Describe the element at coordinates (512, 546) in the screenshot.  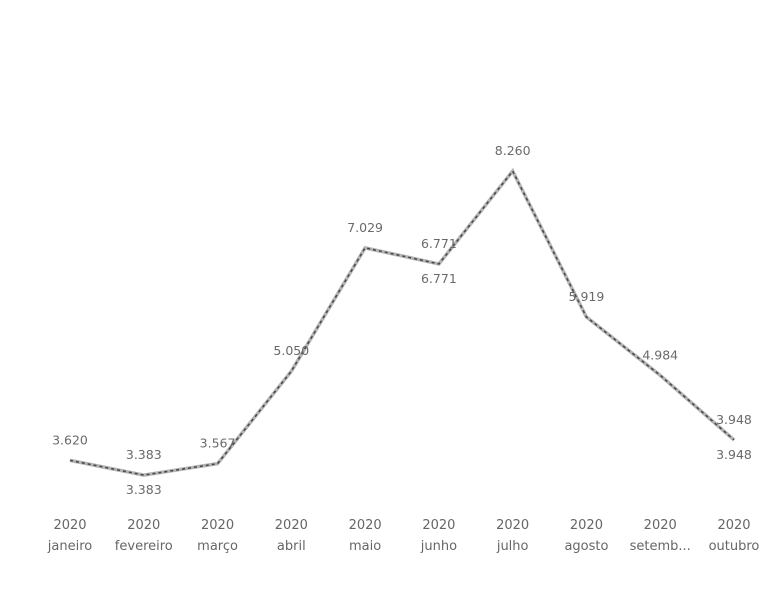
I see `x-tick-label: julho` at that location.